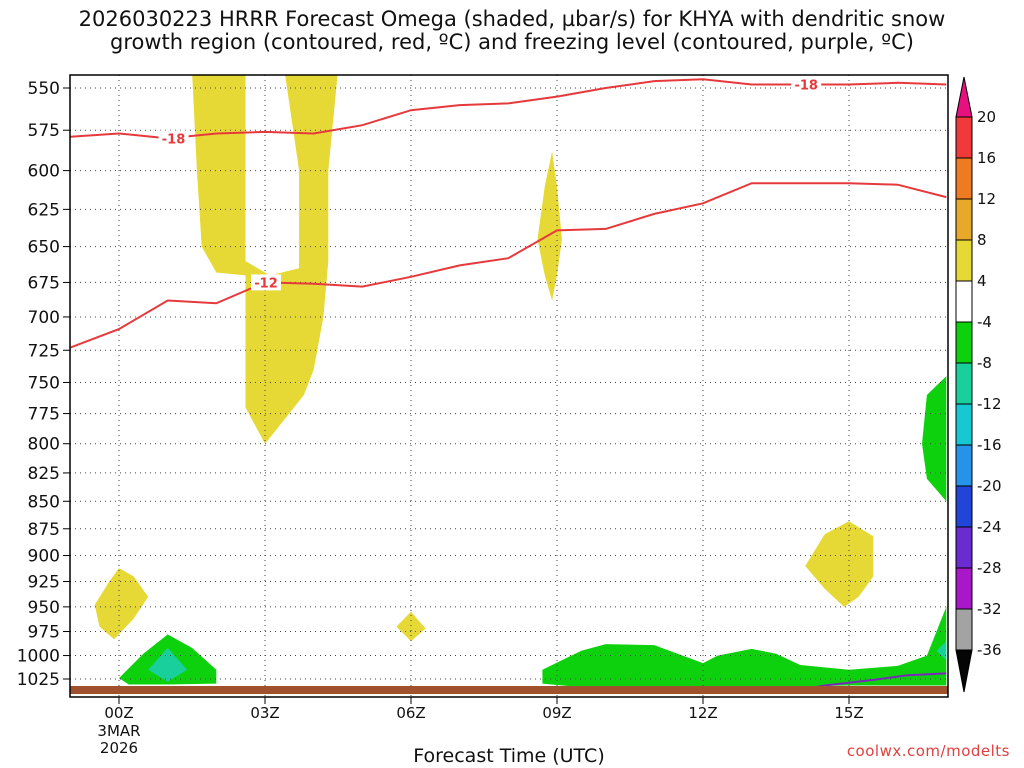  Describe the element at coordinates (989, 486) in the screenshot. I see `colorbar-label: -20` at that location.